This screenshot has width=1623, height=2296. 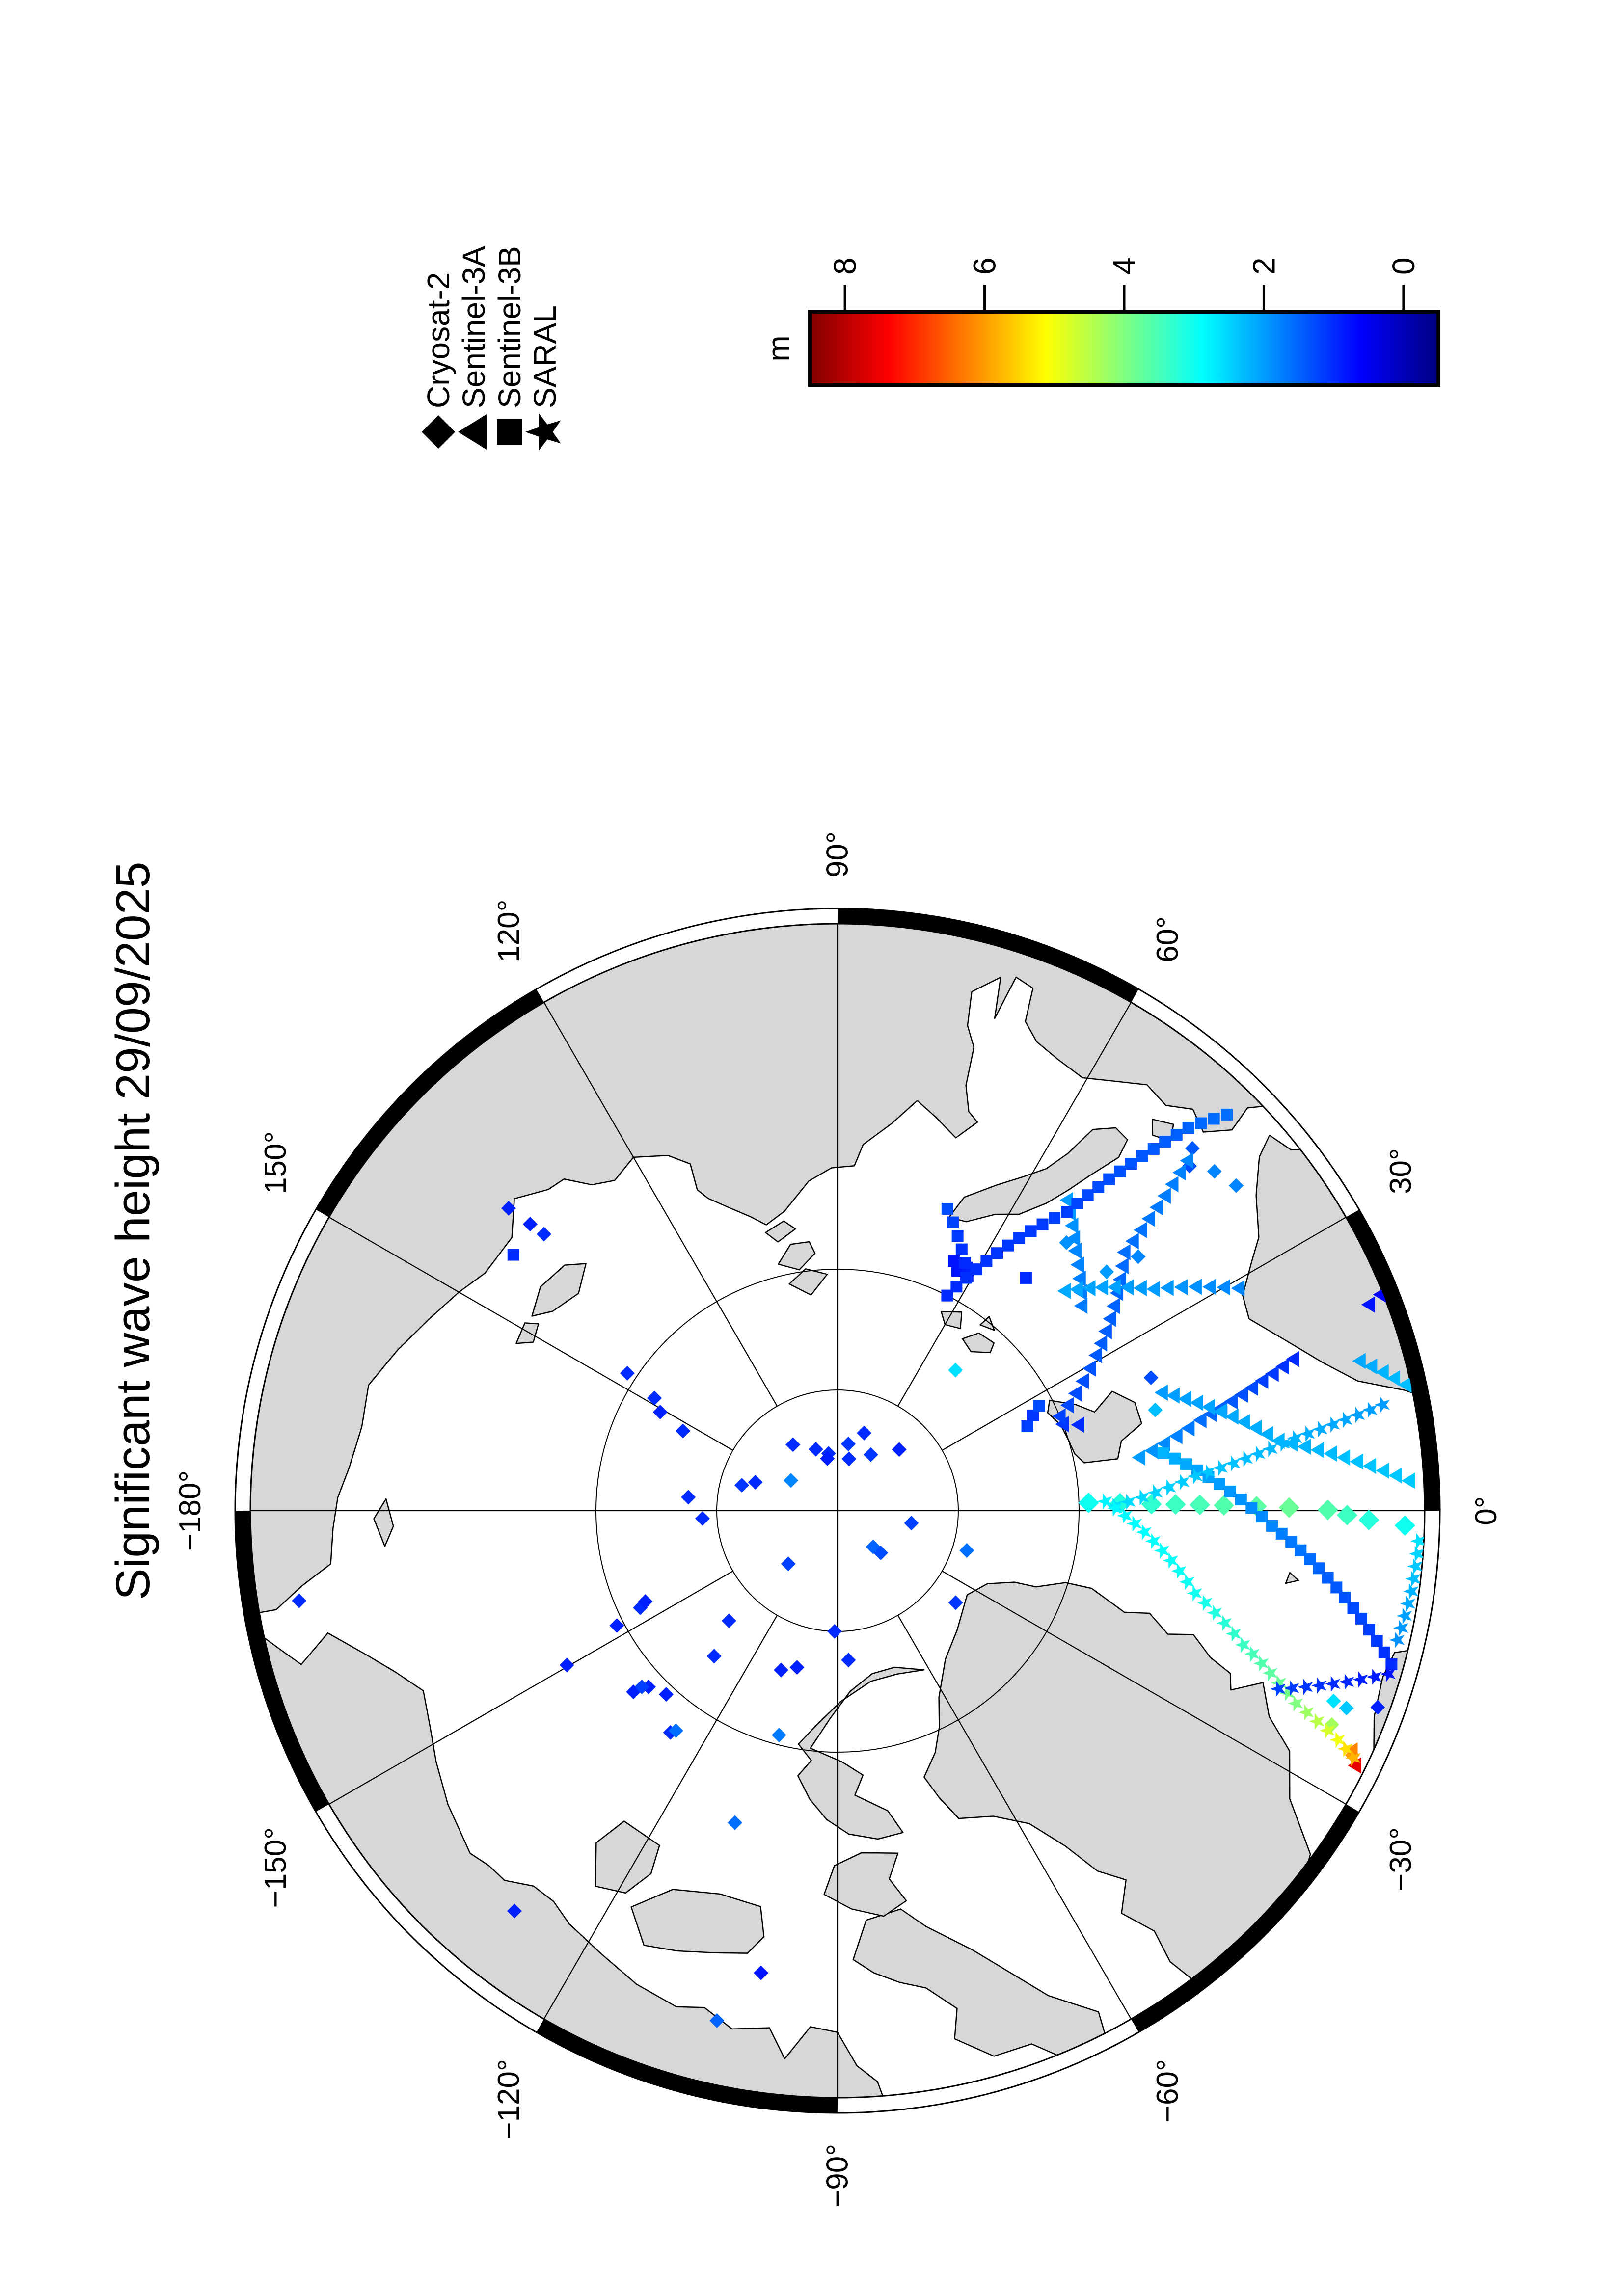 What do you see at coordinates (1263, 266) in the screenshot?
I see `colorbar-tick-label-2: 2` at bounding box center [1263, 266].